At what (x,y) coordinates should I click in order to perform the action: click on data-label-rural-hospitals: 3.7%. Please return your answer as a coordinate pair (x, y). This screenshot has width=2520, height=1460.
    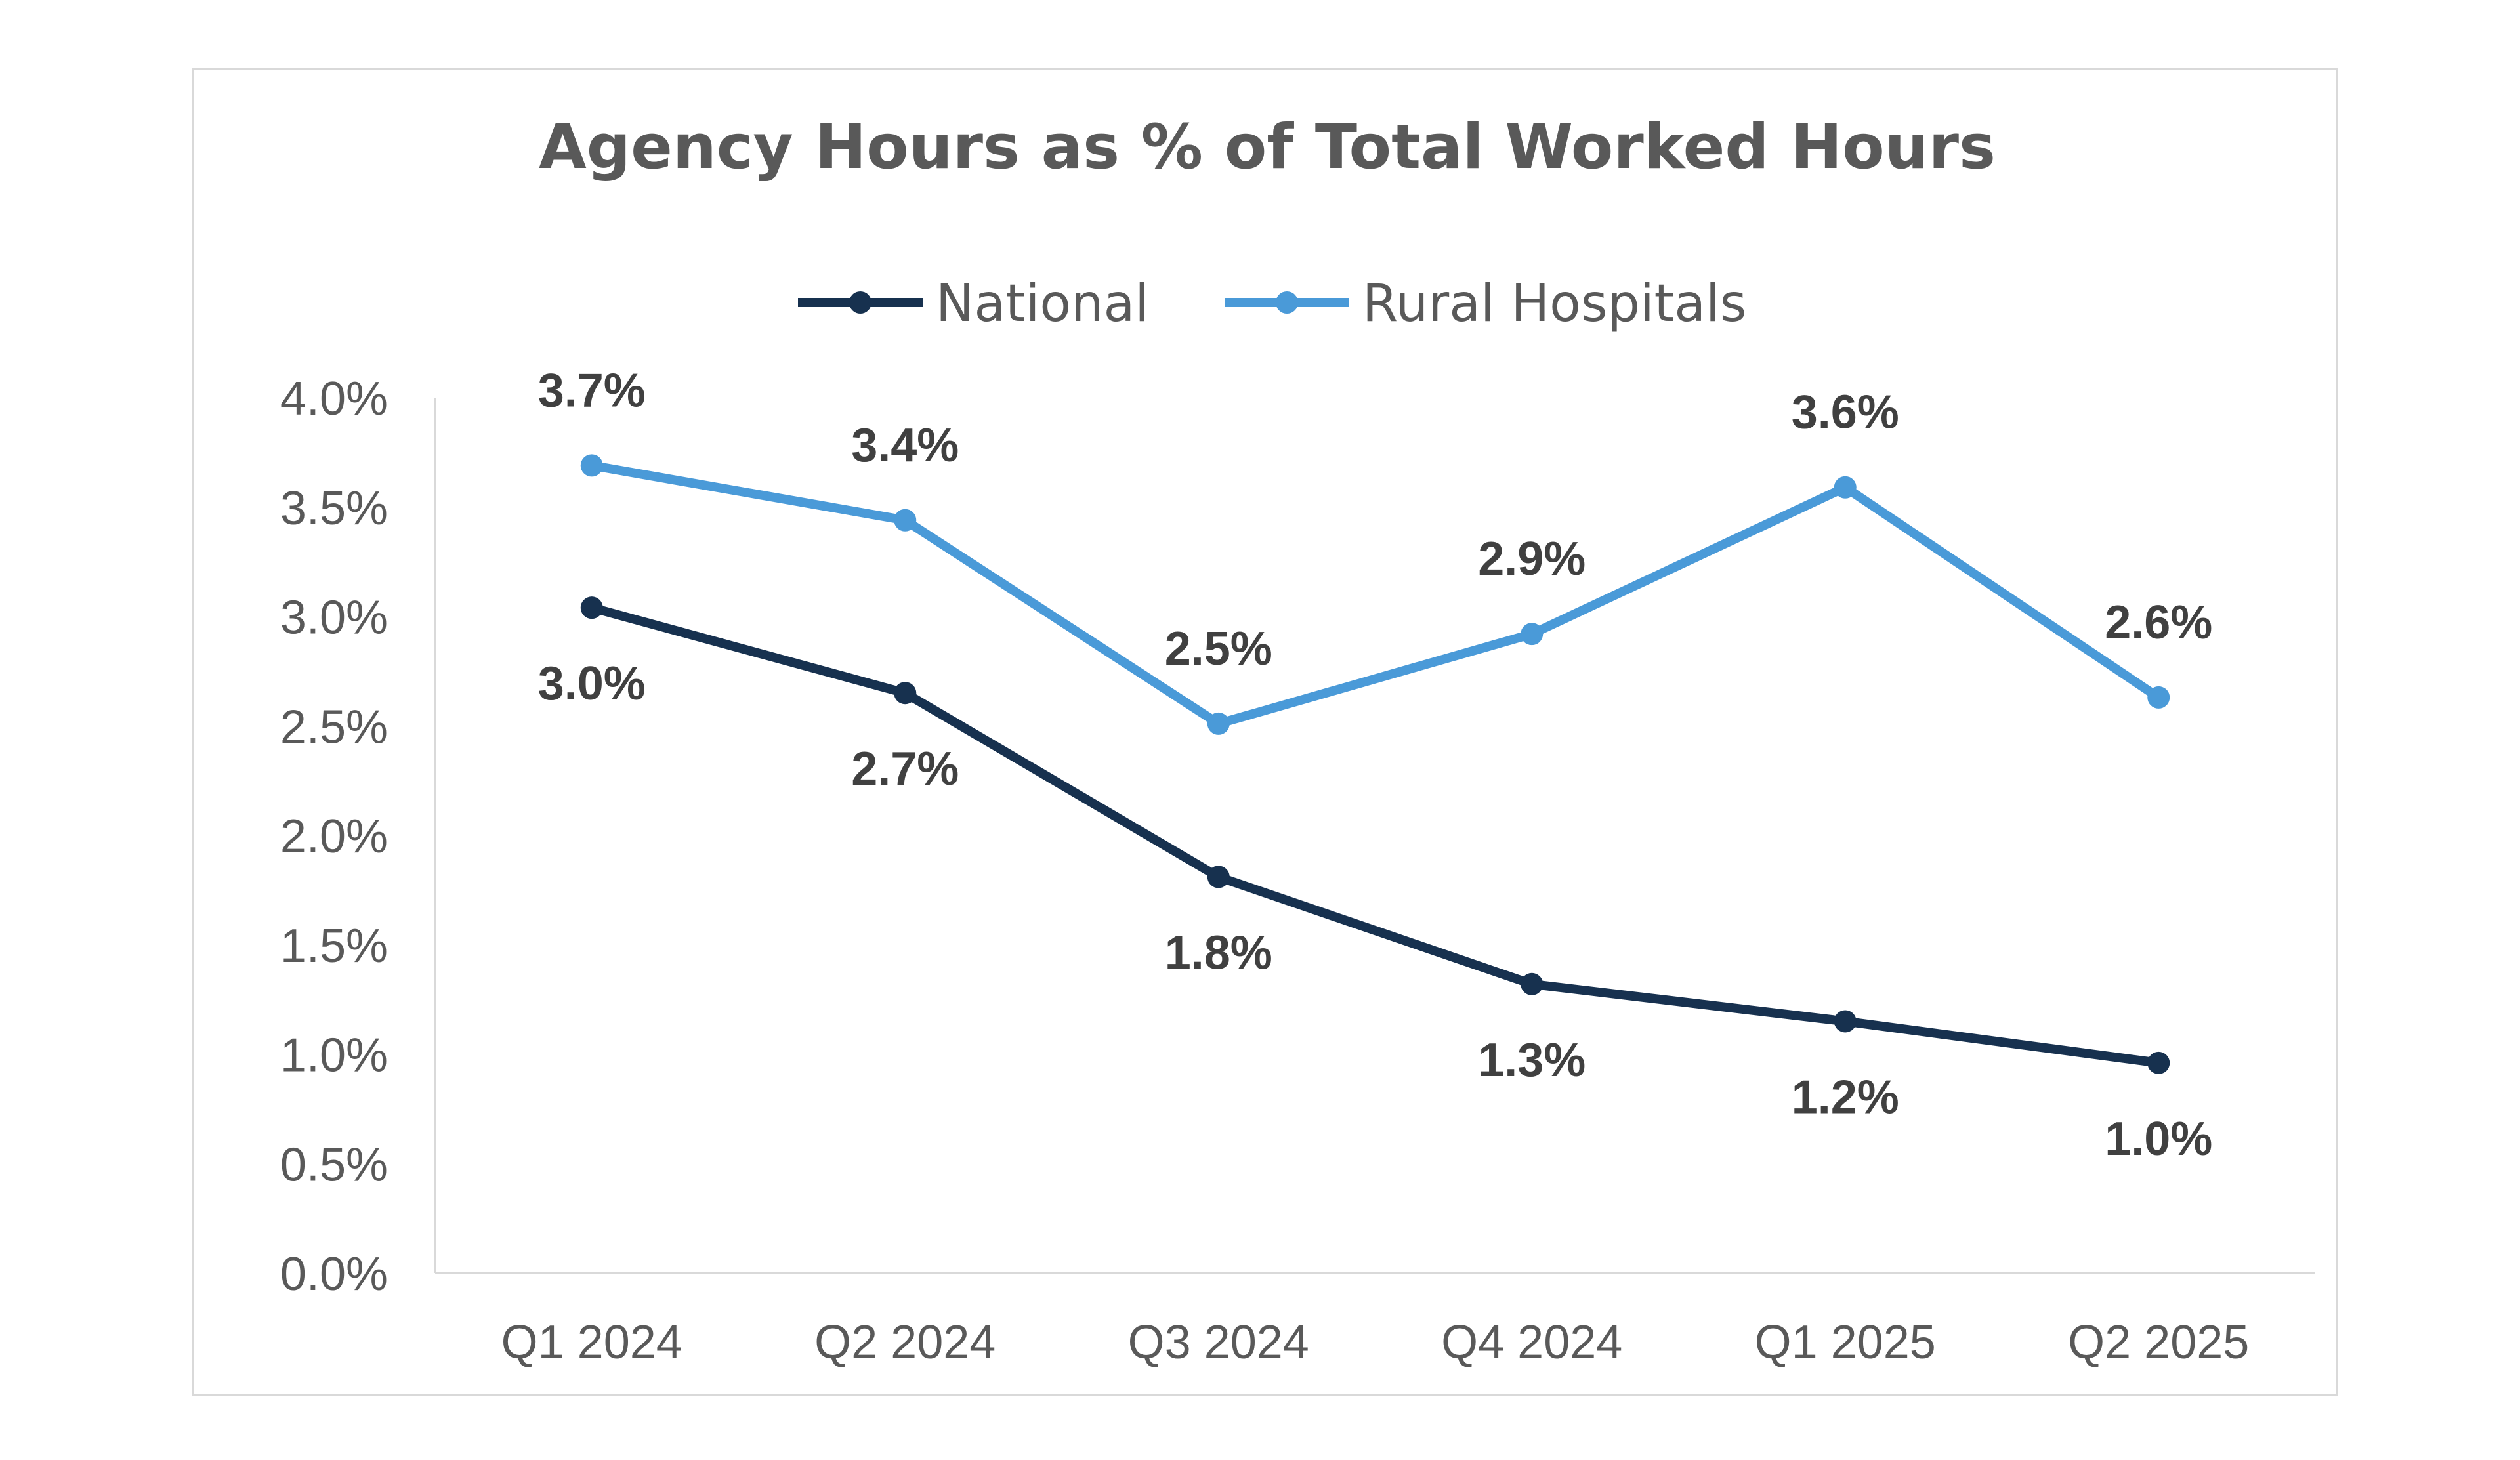
    Looking at the image, I should click on (592, 390).